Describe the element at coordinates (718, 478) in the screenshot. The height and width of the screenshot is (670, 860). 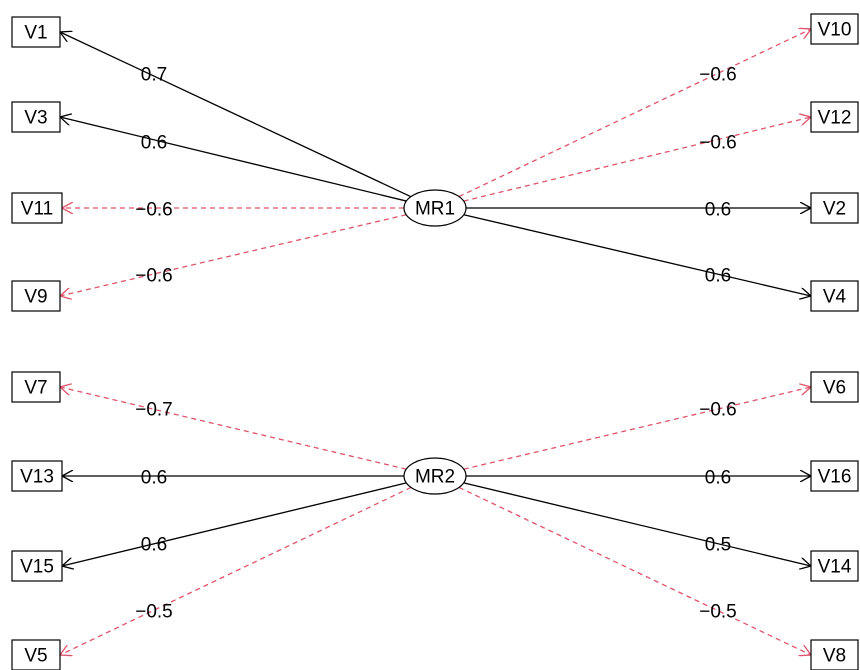
I see `weight-label-v16: 0.6` at that location.